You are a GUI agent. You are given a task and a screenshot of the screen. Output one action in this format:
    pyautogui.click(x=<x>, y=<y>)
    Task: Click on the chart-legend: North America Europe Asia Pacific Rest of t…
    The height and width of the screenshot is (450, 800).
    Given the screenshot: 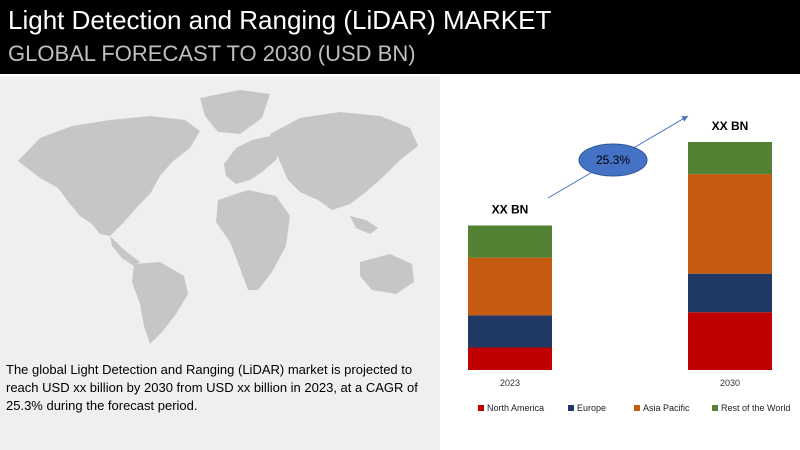 What is the action you would take?
    pyautogui.click(x=634, y=408)
    